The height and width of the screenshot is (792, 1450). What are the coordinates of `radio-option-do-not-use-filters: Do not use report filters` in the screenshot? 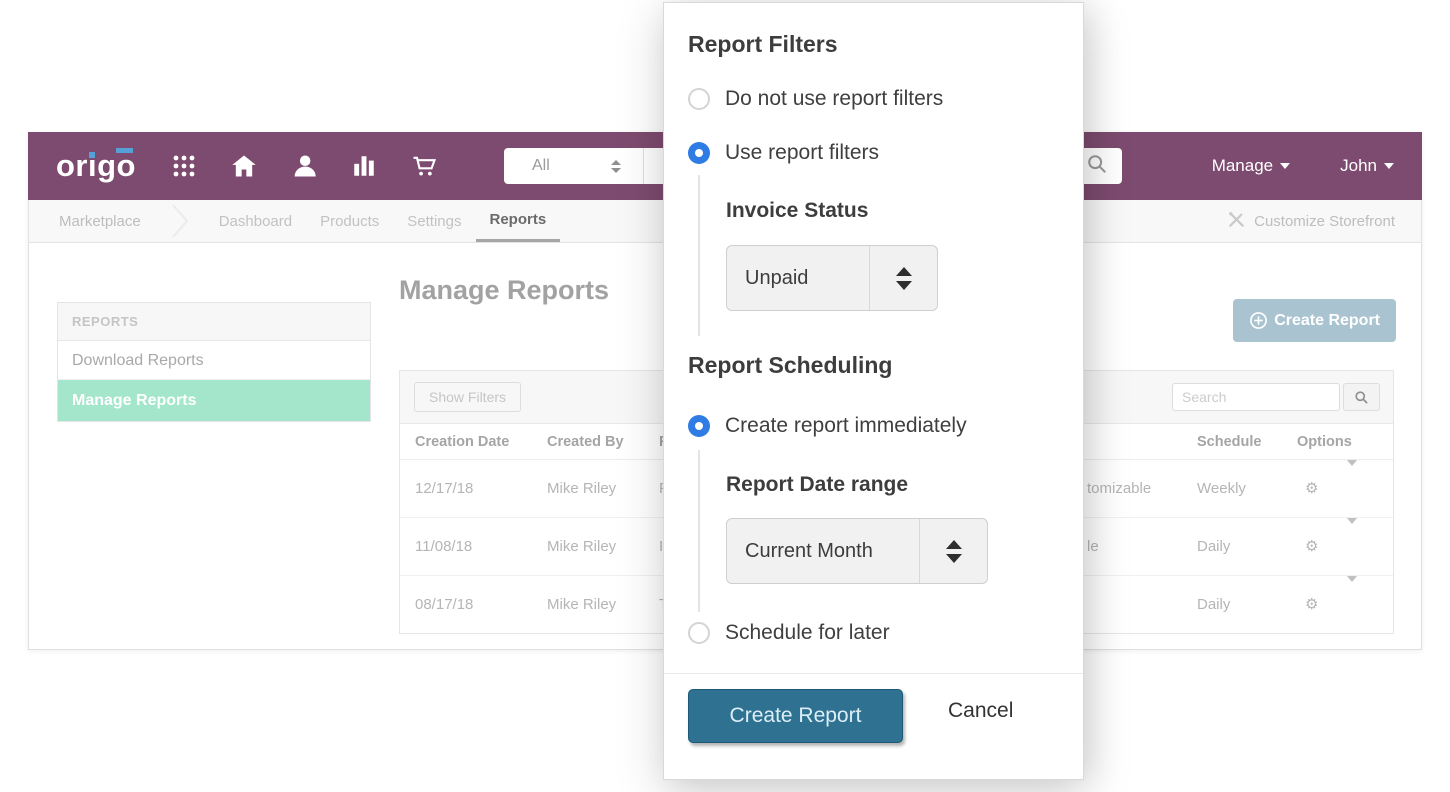 It's located at (815, 99).